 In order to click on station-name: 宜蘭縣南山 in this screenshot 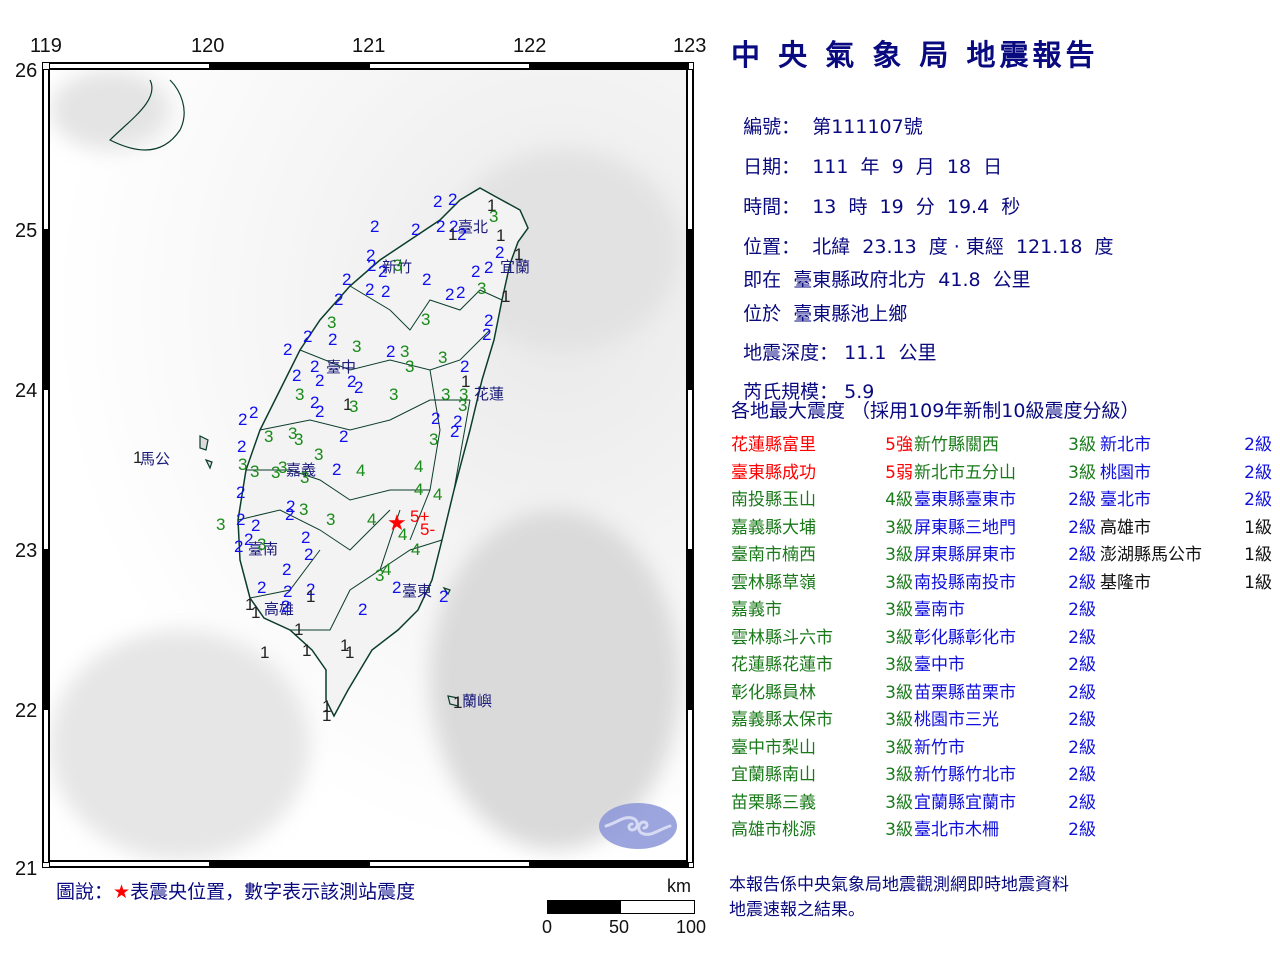, I will do `click(773, 775)`.